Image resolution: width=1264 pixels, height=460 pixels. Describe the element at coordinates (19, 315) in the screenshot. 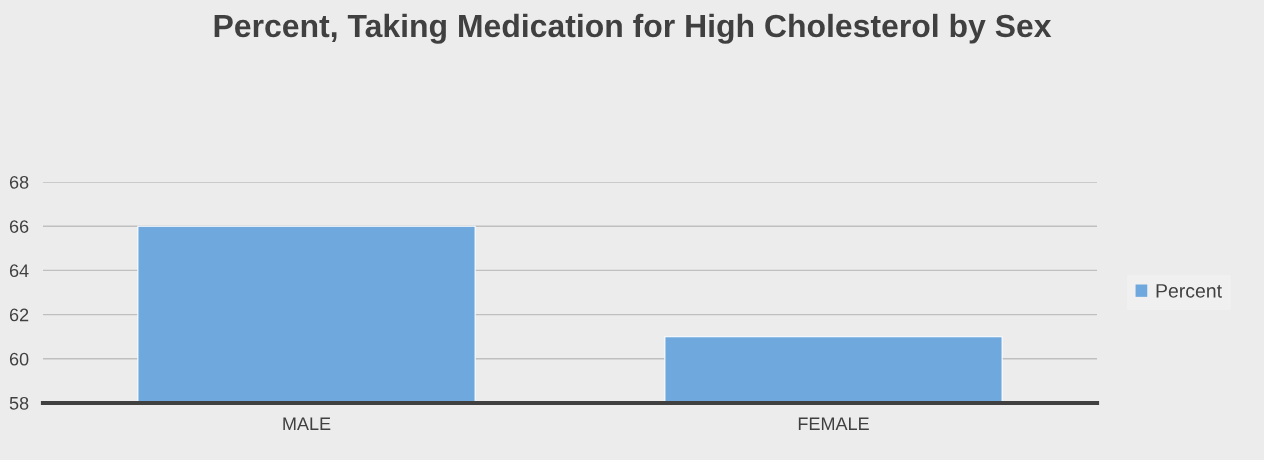

I see `y-tick-label: 62` at that location.